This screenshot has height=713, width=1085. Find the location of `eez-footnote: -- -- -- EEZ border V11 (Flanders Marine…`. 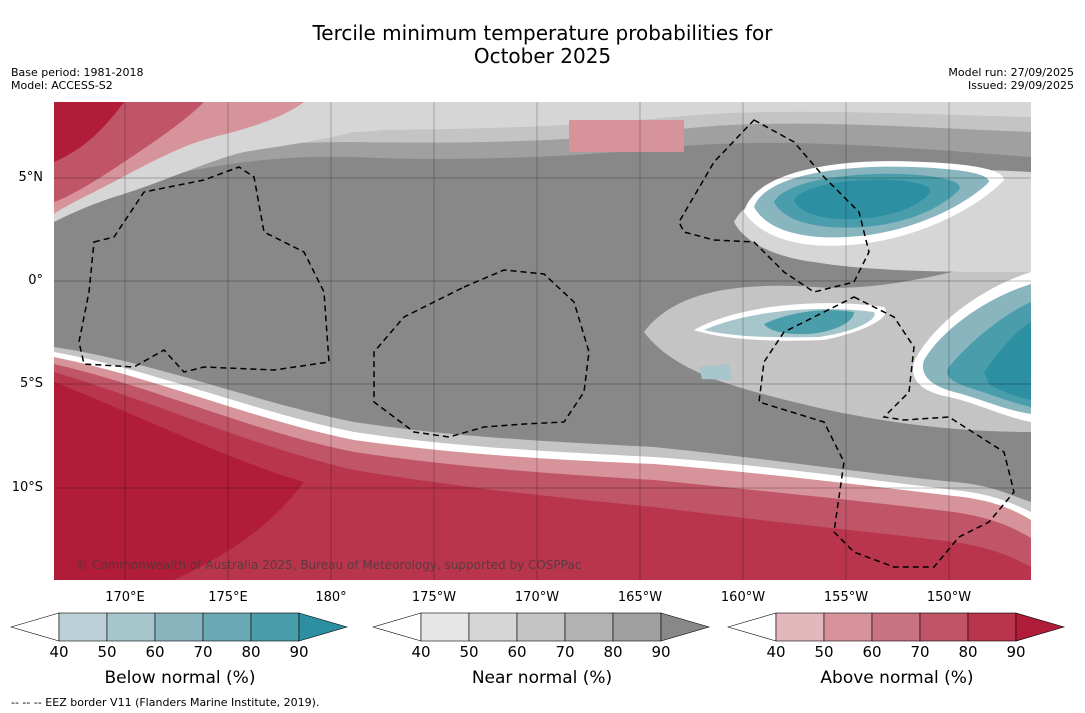

eez-footnote: -- -- -- EEZ border V11 (Flanders Marine… is located at coordinates (165, 702).